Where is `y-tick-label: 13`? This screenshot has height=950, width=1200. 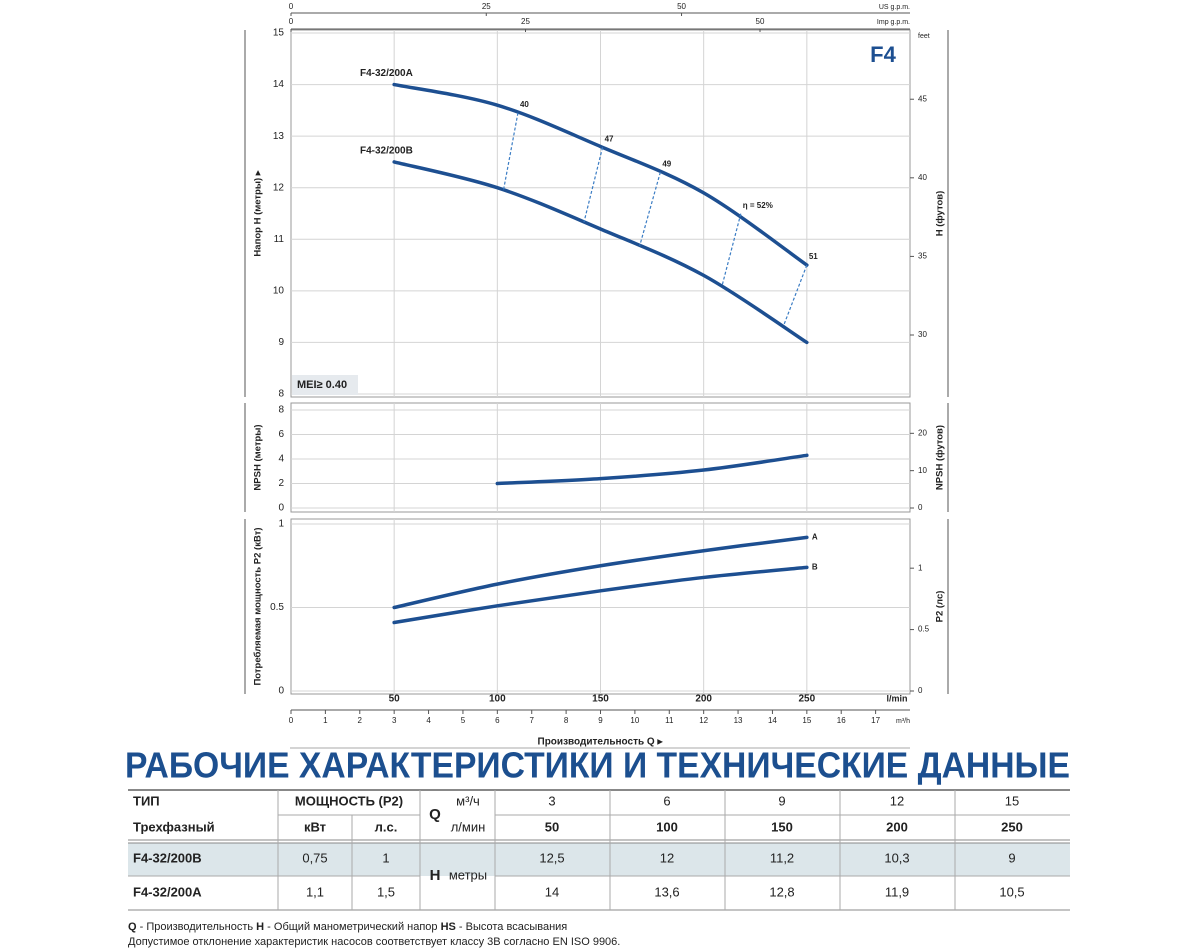
y-tick-label: 13 is located at coordinates (279, 136).